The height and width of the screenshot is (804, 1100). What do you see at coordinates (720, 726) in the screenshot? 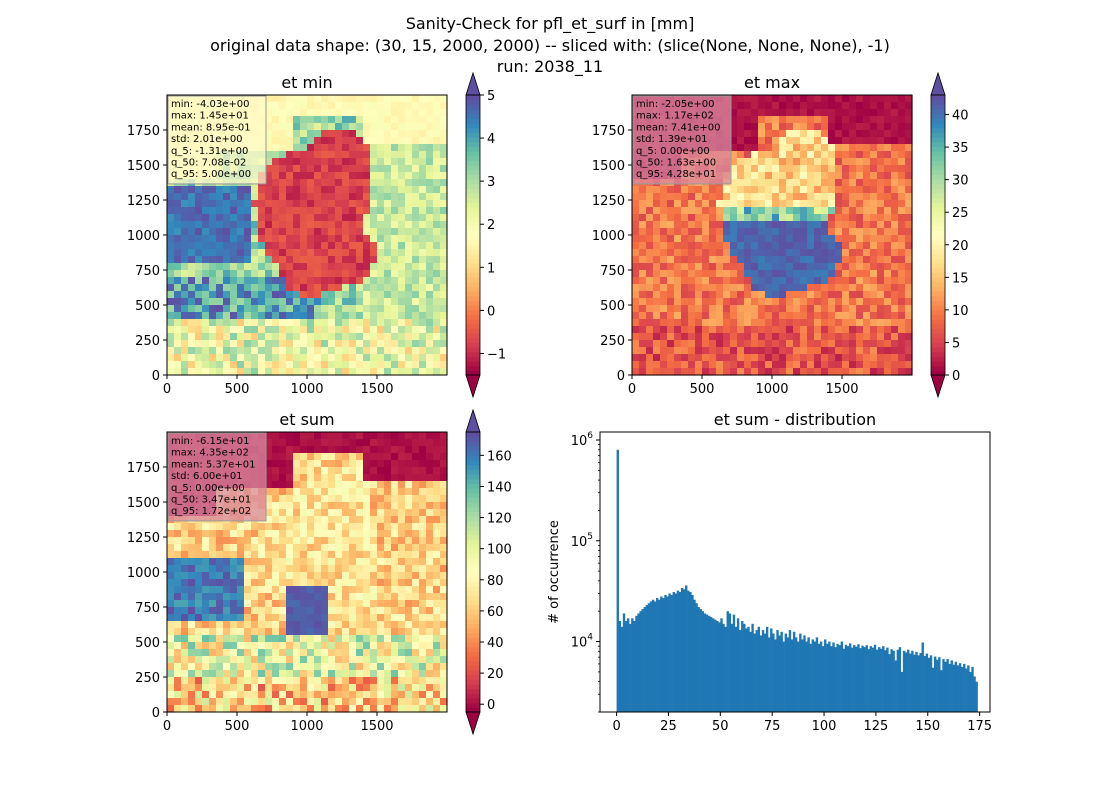
I see `x-tick-label: 50` at bounding box center [720, 726].